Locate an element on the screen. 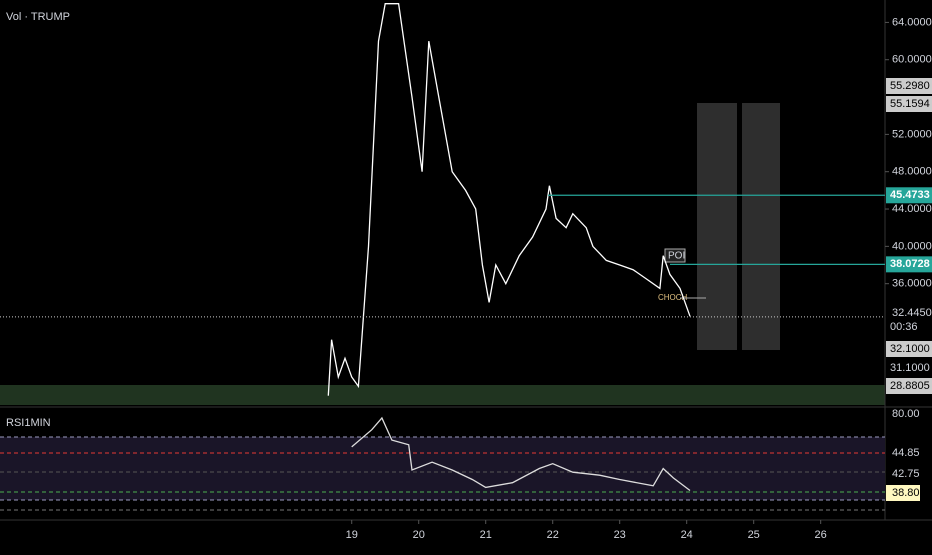 This screenshot has height=555, width=932. price-tag: 28.8805 is located at coordinates (910, 386).